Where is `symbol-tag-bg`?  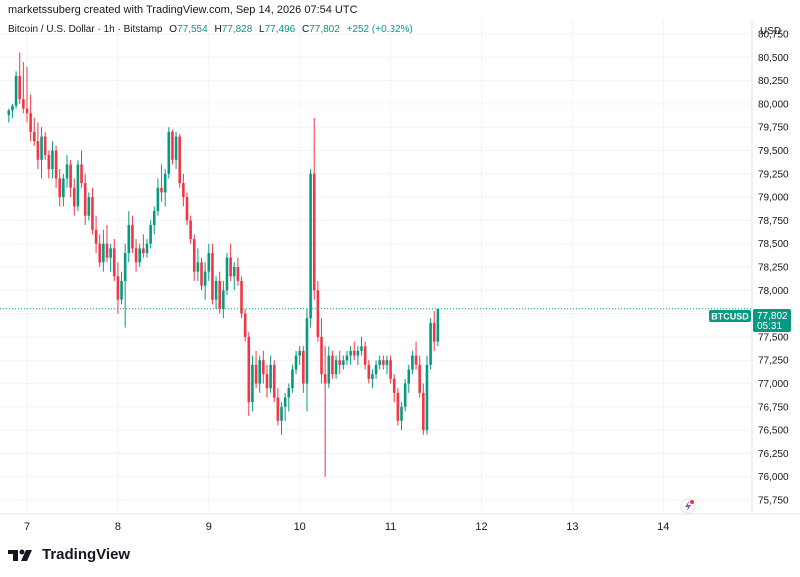 symbol-tag-bg is located at coordinates (730, 316).